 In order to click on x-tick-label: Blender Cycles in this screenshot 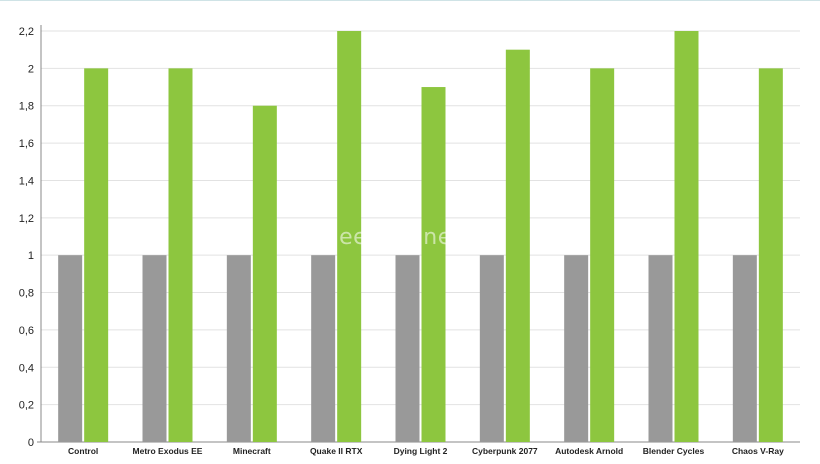, I will do `click(674, 451)`.